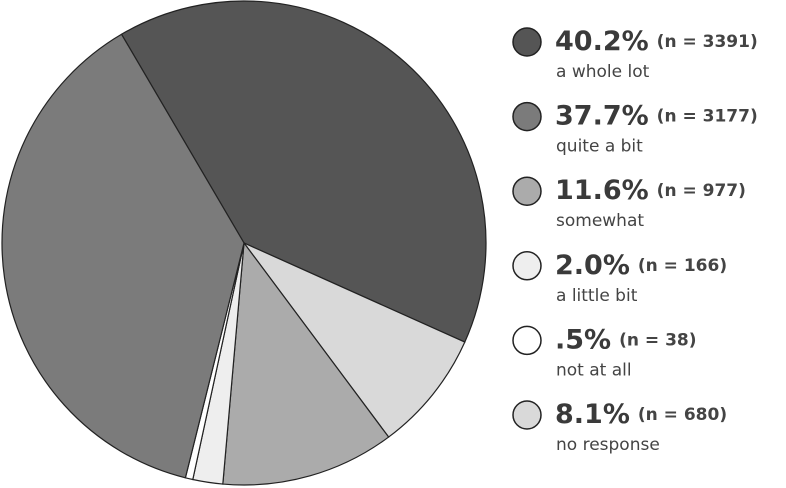  Describe the element at coordinates (599, 147) in the screenshot. I see `legend-label: quite a bit` at that location.